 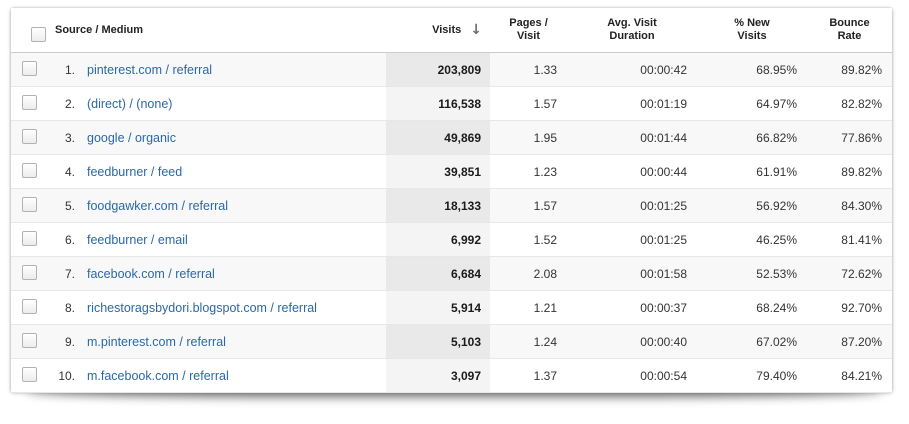 What do you see at coordinates (632, 104) in the screenshot?
I see `avg-visit-duration-value: 00:01:19` at bounding box center [632, 104].